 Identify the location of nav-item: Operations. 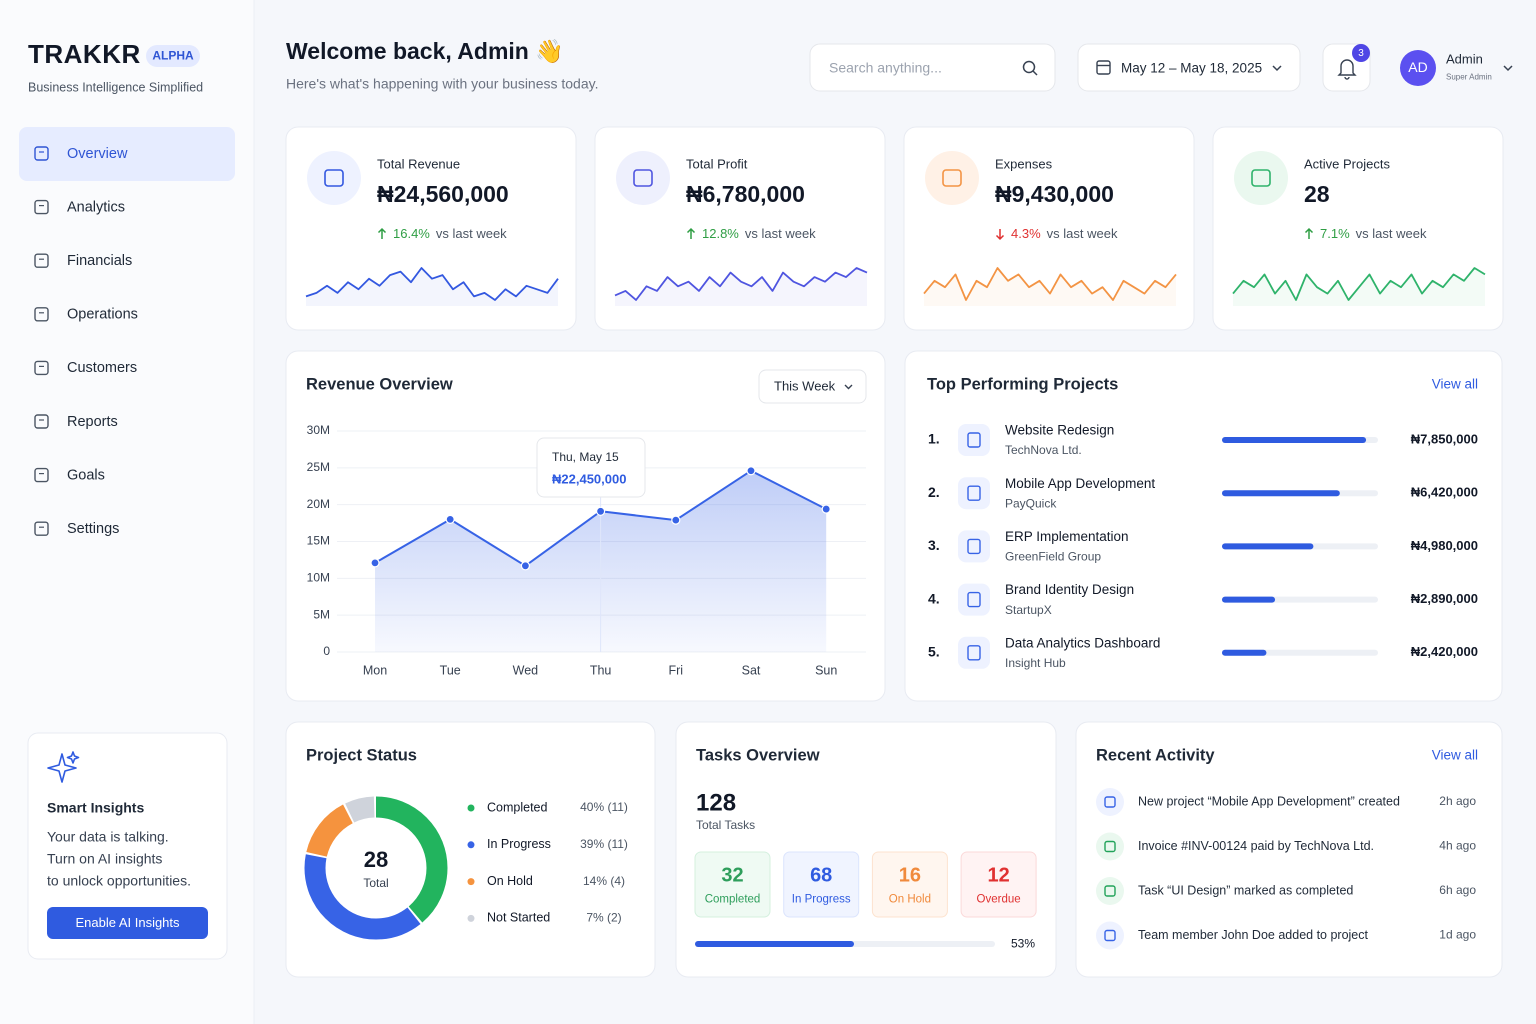
(102, 315).